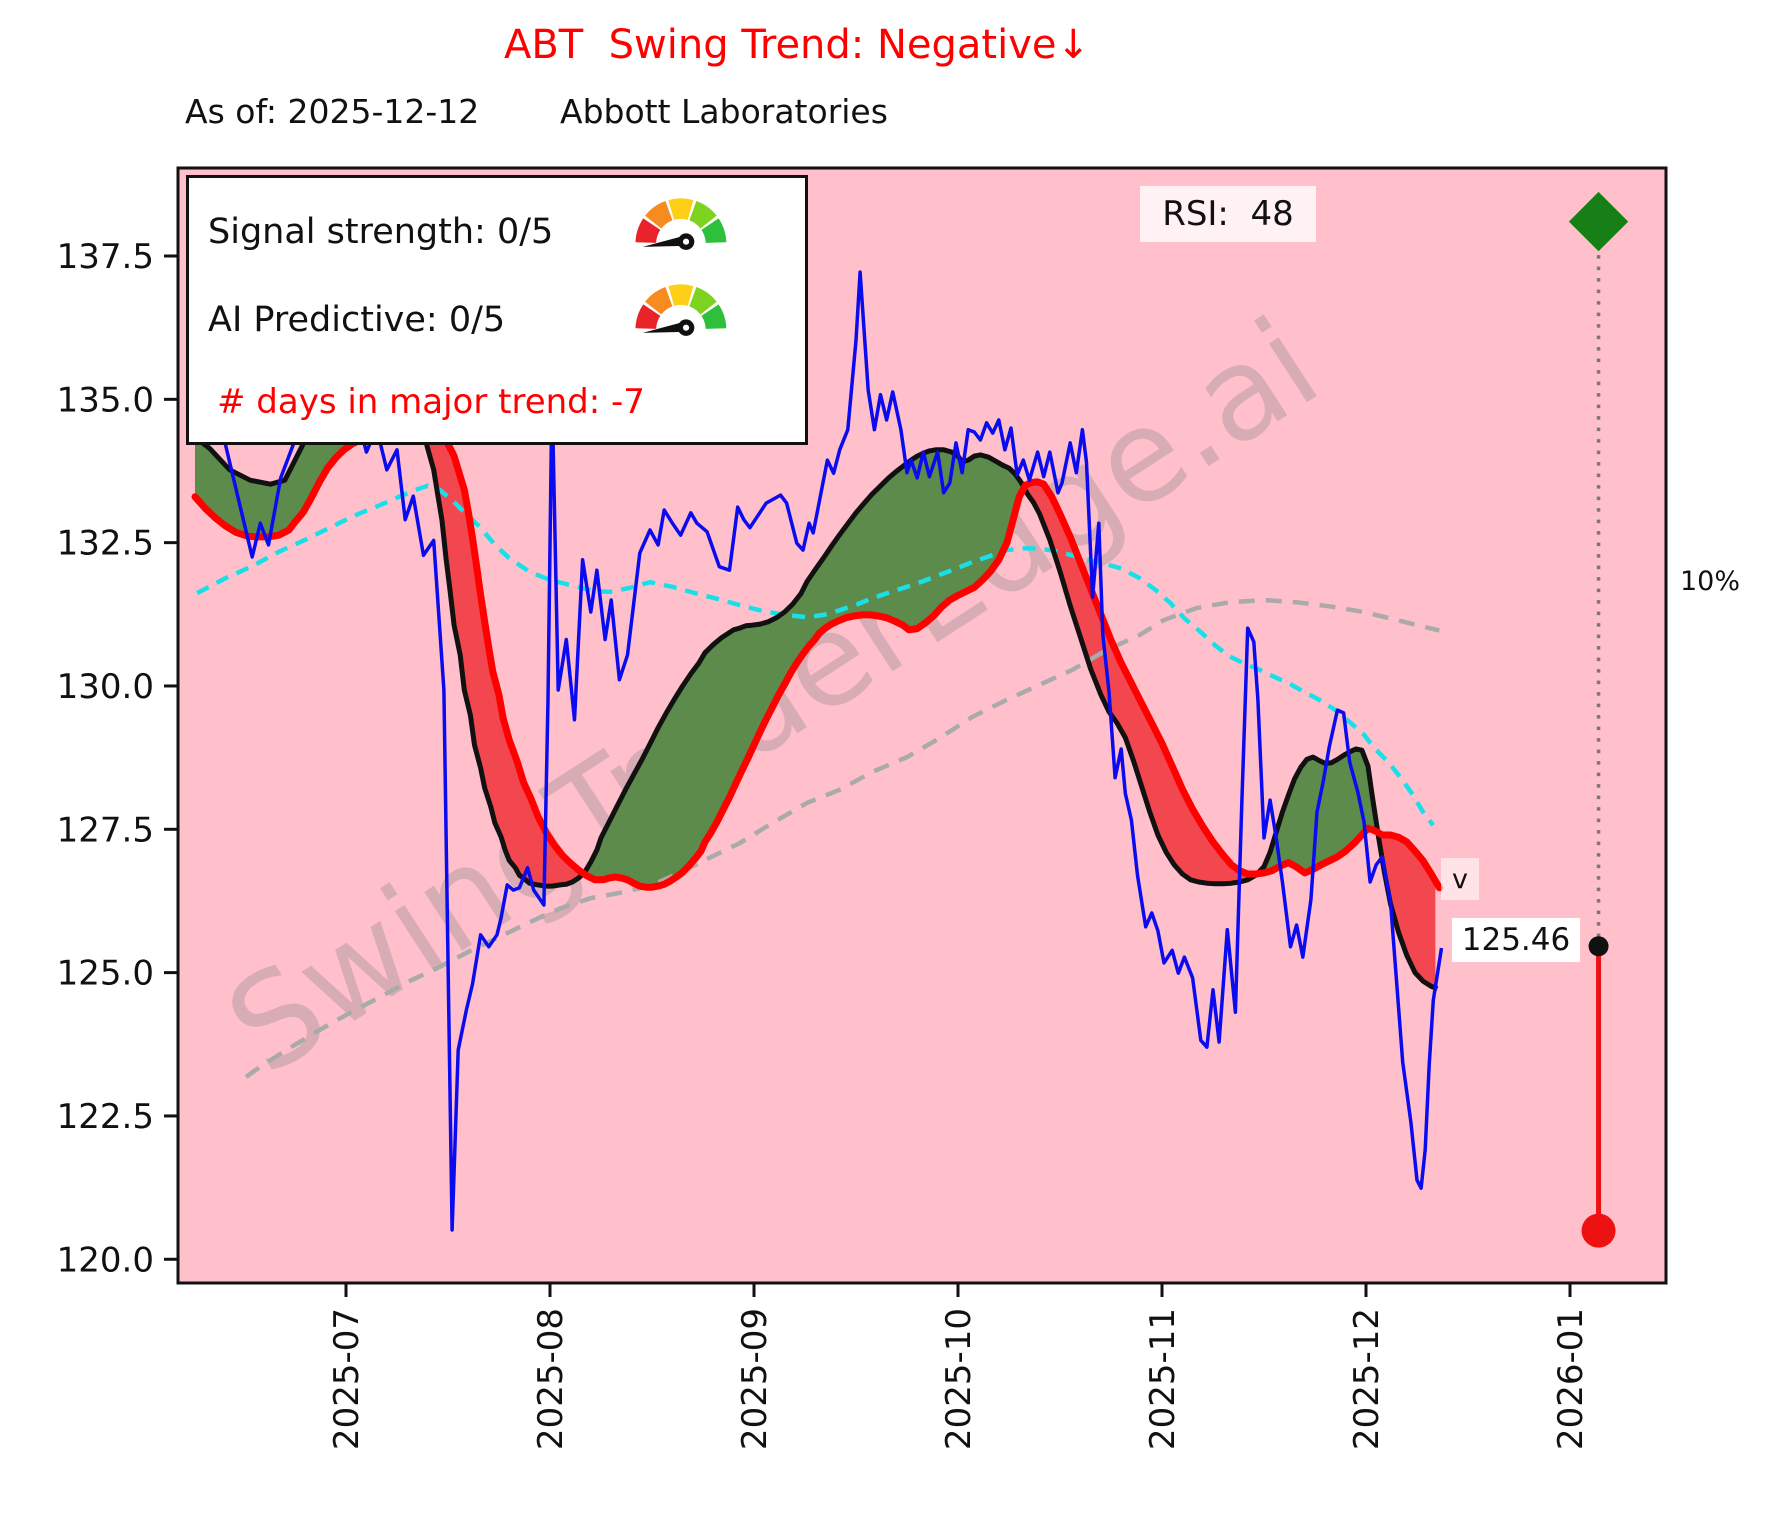  I want to click on x-tick-label: 2025-08, so click(551, 1379).